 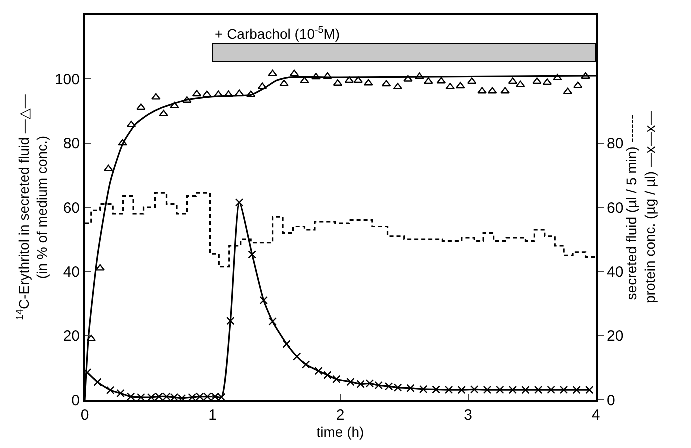 What do you see at coordinates (277, 33) in the screenshot?
I see `band-label: + Carbachol (10$^{-5}$M)` at bounding box center [277, 33].